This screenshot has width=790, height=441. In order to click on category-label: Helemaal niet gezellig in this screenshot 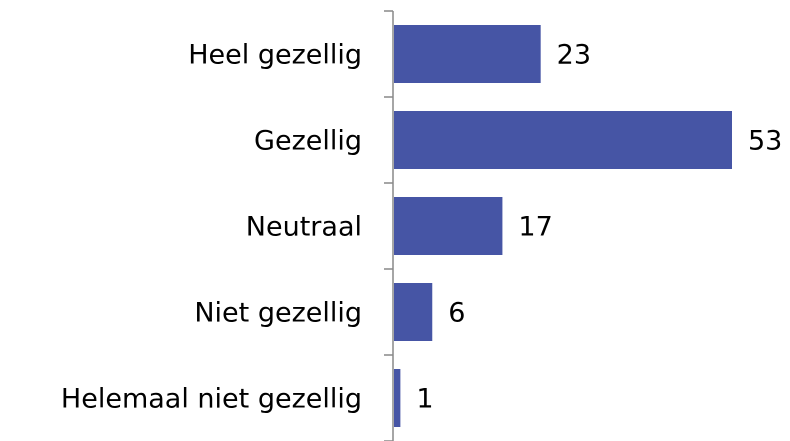, I will do `click(211, 399)`.